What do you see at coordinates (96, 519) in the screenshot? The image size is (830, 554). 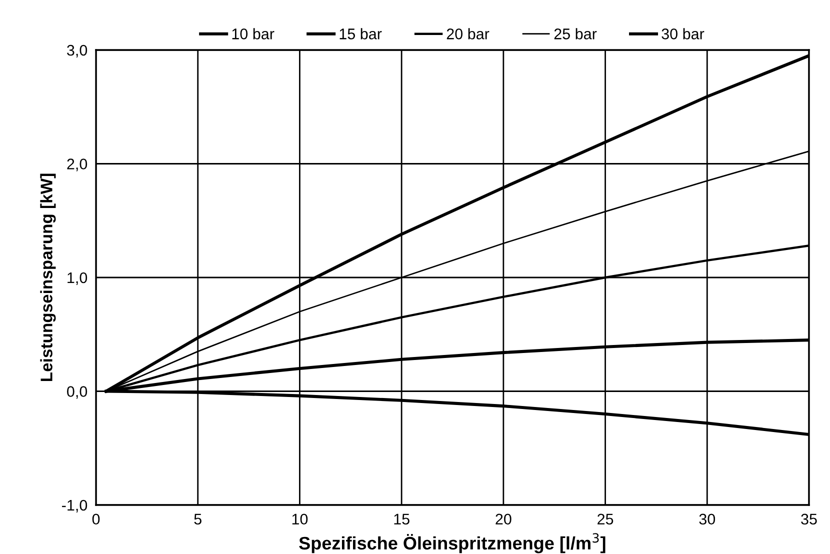 I see `x-tick-label: 0` at bounding box center [96, 519].